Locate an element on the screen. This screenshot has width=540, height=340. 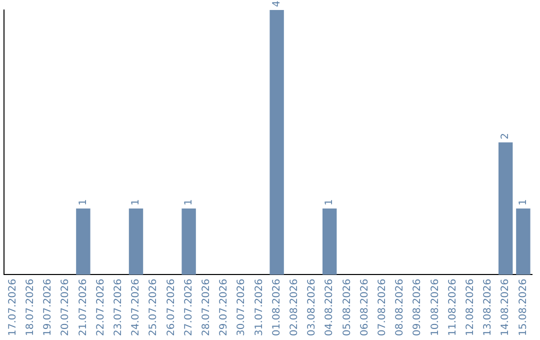
x-tick-label: 28.07.2026 is located at coordinates (206, 307).